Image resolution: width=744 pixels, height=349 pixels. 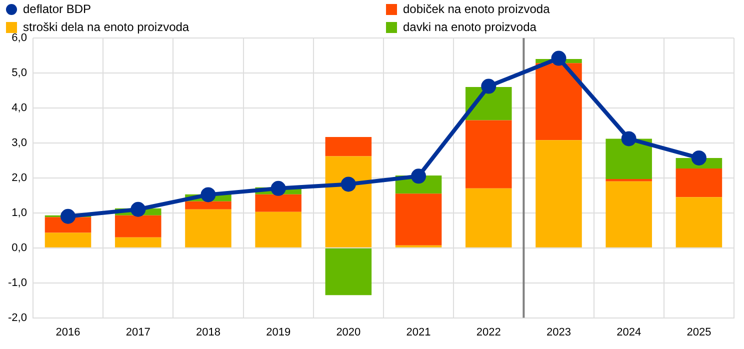 I want to click on x-tick-label: 2025, so click(x=699, y=332).